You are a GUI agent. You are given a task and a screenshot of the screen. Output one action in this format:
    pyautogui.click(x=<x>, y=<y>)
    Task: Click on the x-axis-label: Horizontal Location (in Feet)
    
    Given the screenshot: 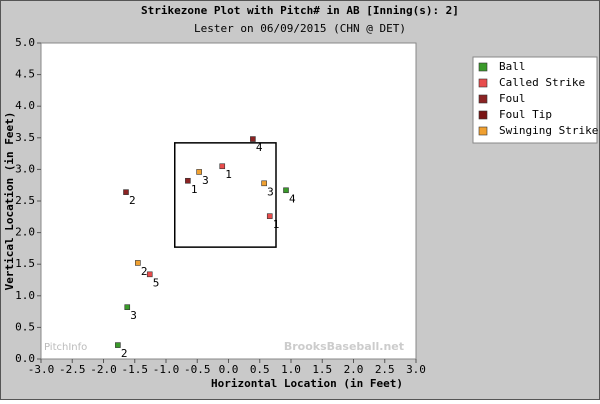 What is the action you would take?
    pyautogui.click(x=307, y=383)
    